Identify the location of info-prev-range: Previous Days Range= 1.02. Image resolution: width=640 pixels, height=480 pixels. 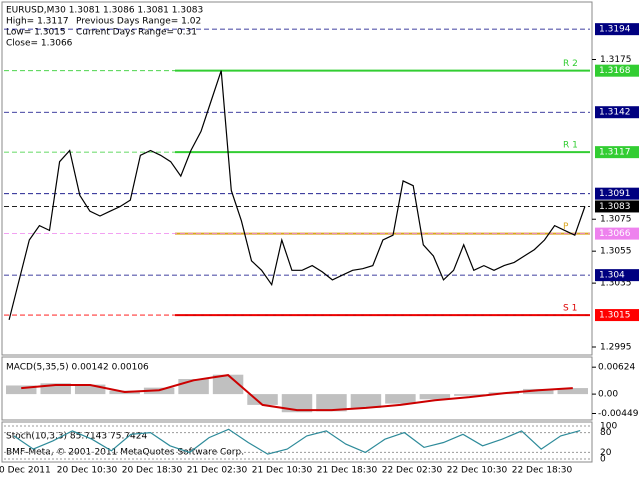
(138, 22).